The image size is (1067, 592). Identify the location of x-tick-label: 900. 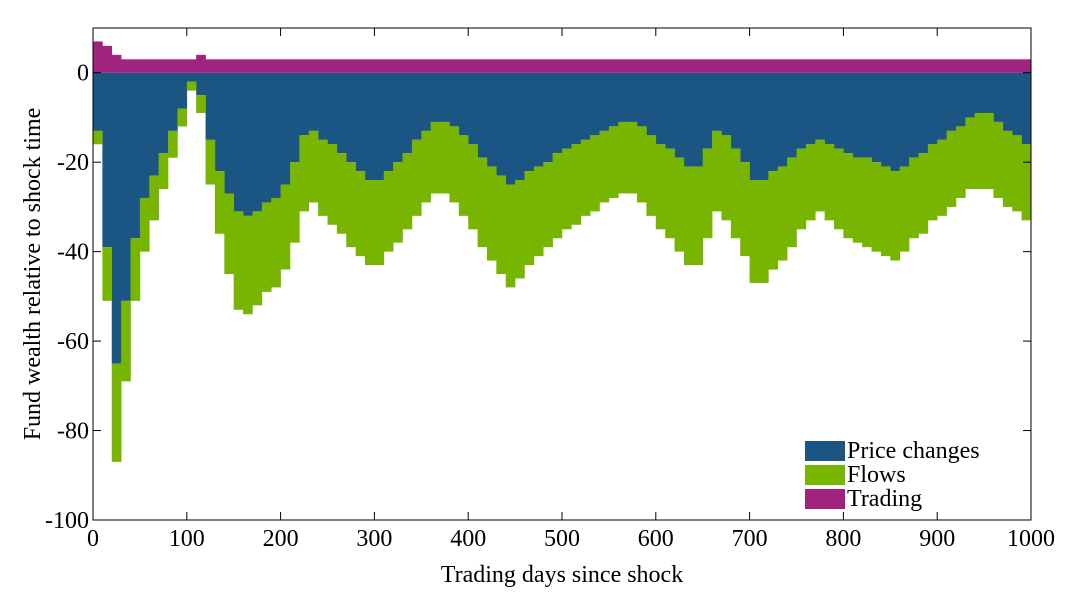
(937, 539).